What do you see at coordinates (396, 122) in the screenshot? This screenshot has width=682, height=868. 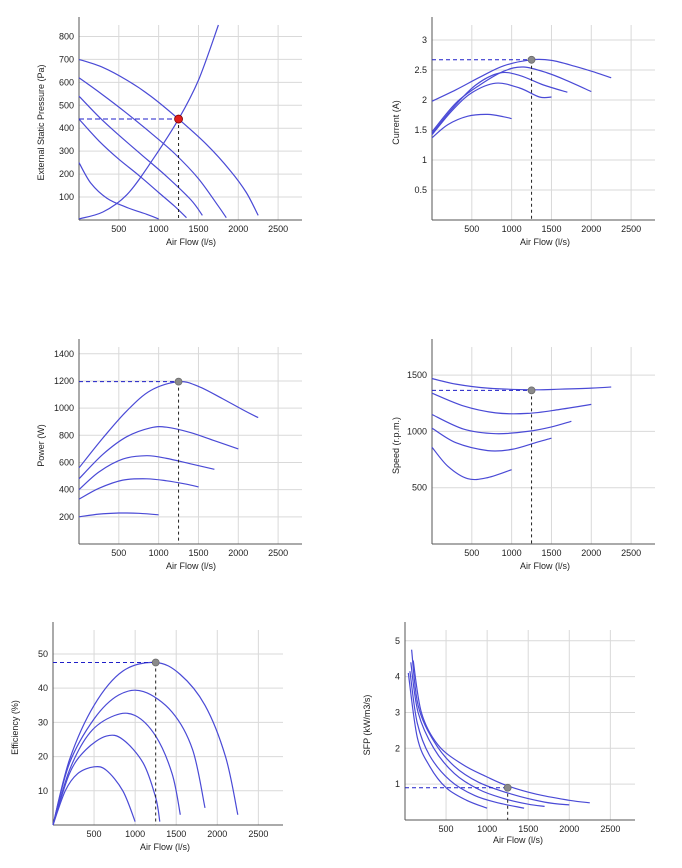 I see `y-axis-label: Current (A)` at bounding box center [396, 122].